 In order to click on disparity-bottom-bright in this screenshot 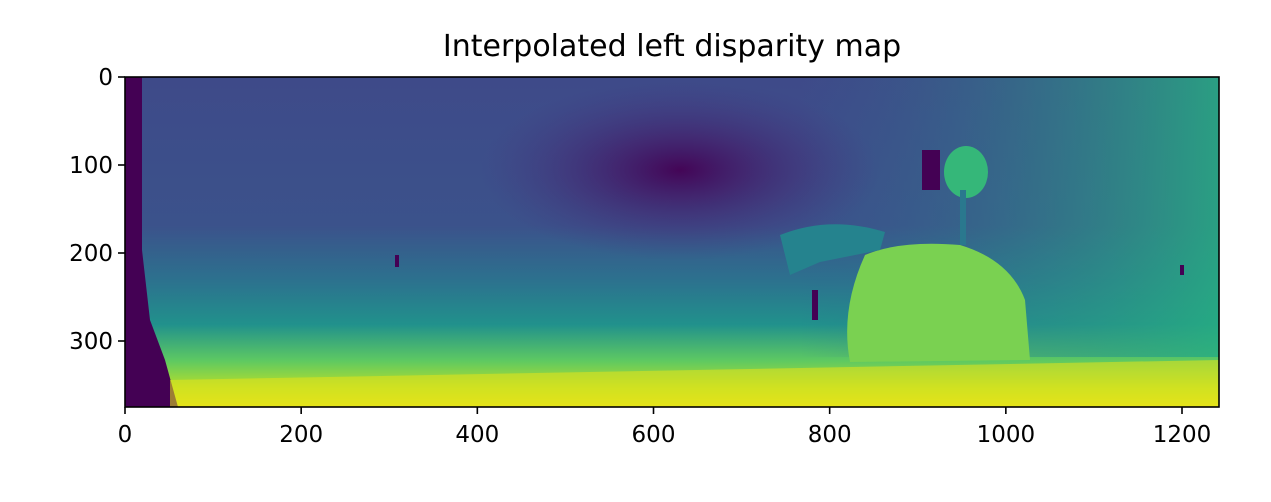, I will do `click(694, 383)`.